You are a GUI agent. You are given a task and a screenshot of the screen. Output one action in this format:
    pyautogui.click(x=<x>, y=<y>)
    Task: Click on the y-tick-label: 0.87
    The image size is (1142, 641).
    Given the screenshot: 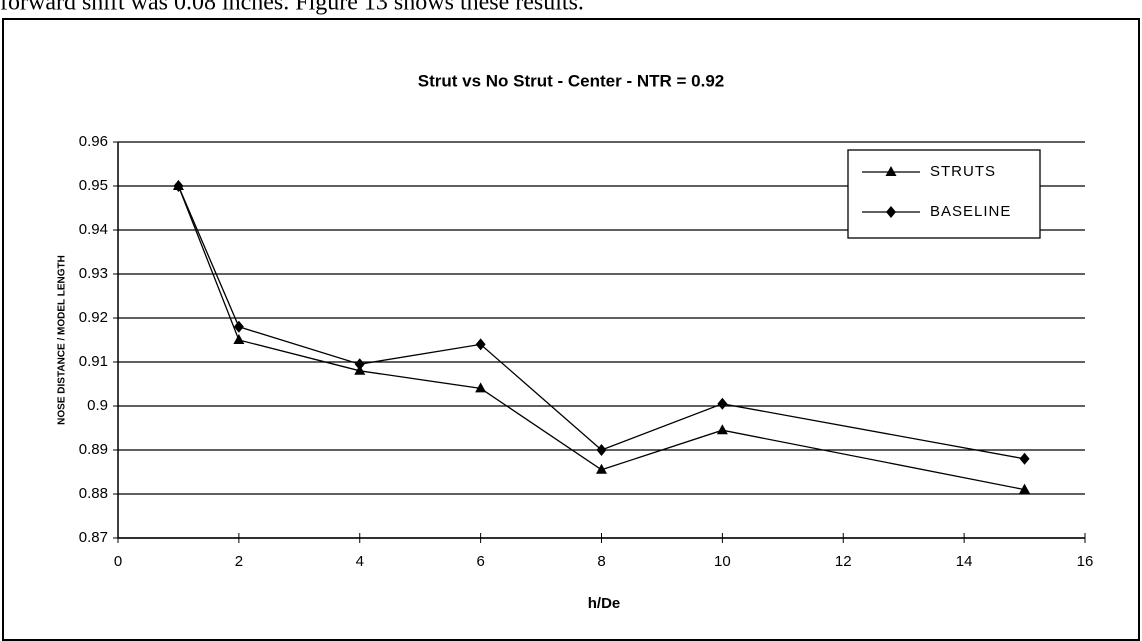 What is the action you would take?
    pyautogui.click(x=93, y=537)
    